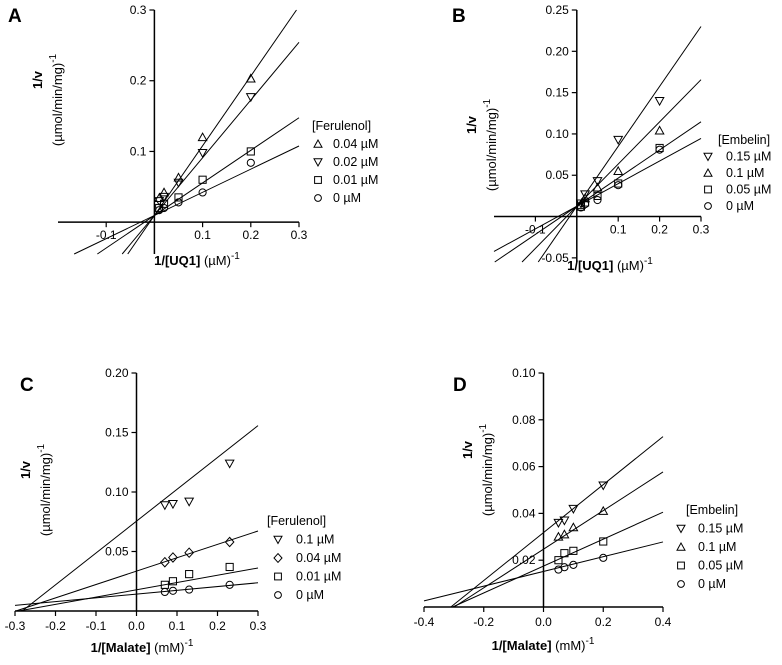 The height and width of the screenshot is (665, 782). I want to click on y-tick-label: 0.25, so click(557, 10).